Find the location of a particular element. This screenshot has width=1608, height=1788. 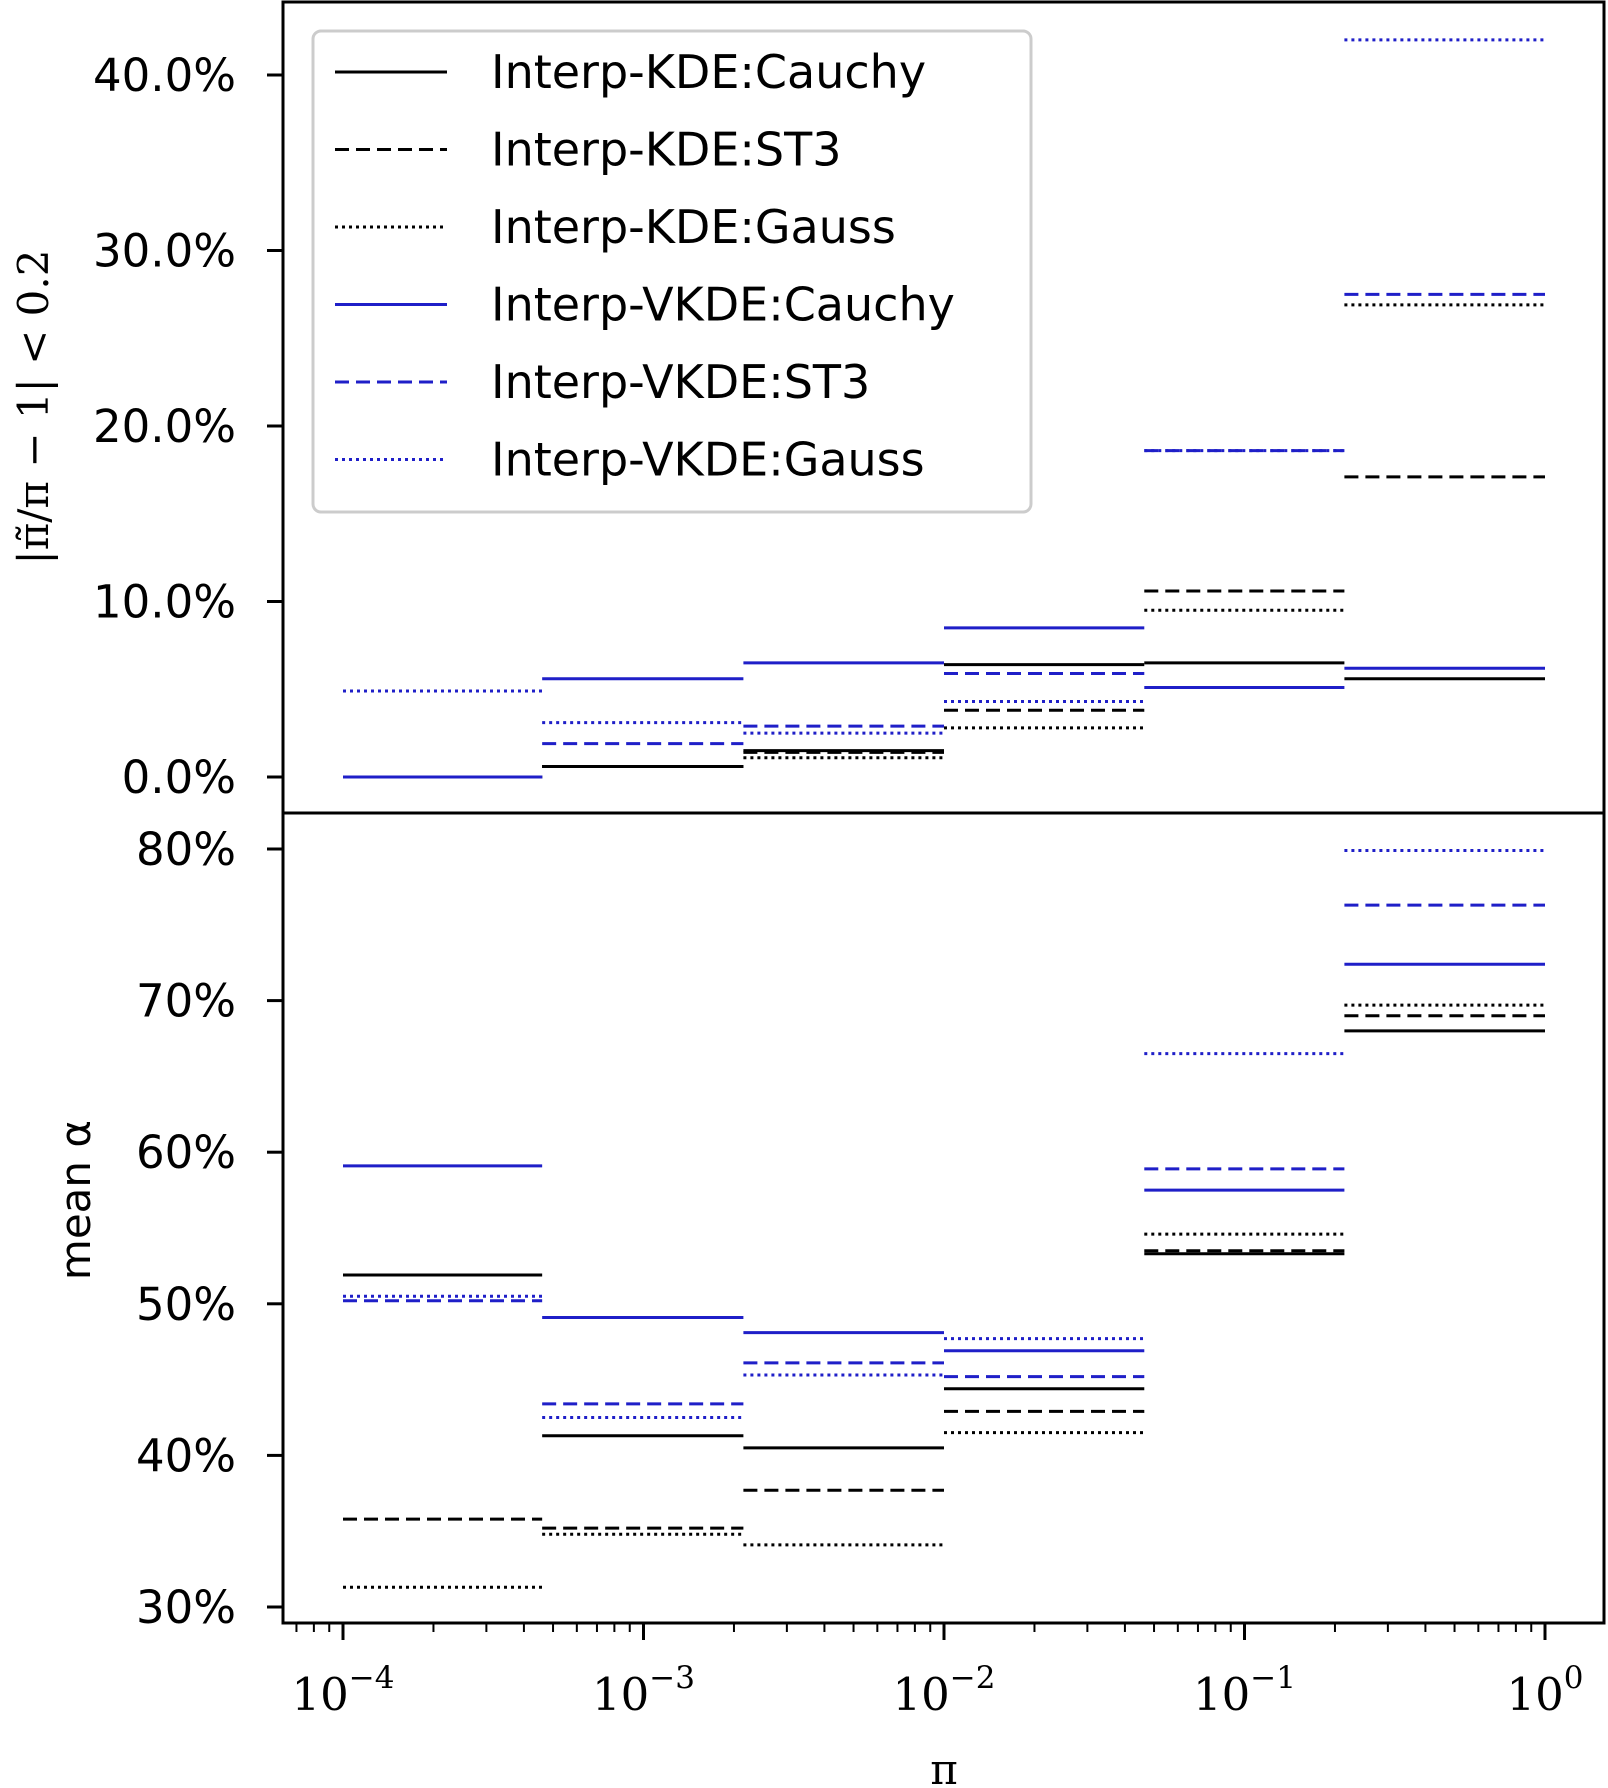

legend-label-4: Interp-VKDE:ST3 is located at coordinates (680, 382).